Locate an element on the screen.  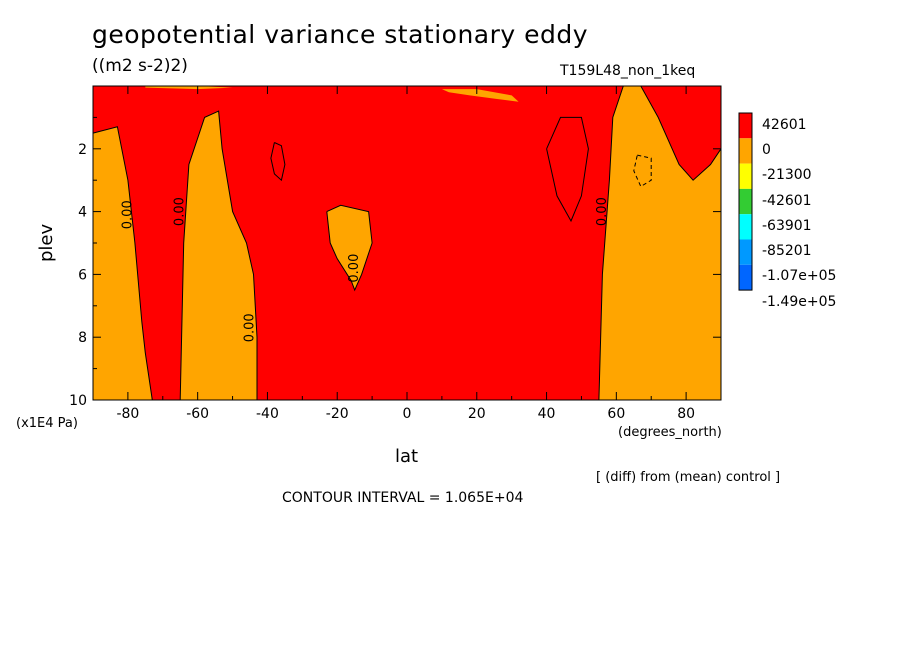
x-axis-label: lat is located at coordinates (407, 456).